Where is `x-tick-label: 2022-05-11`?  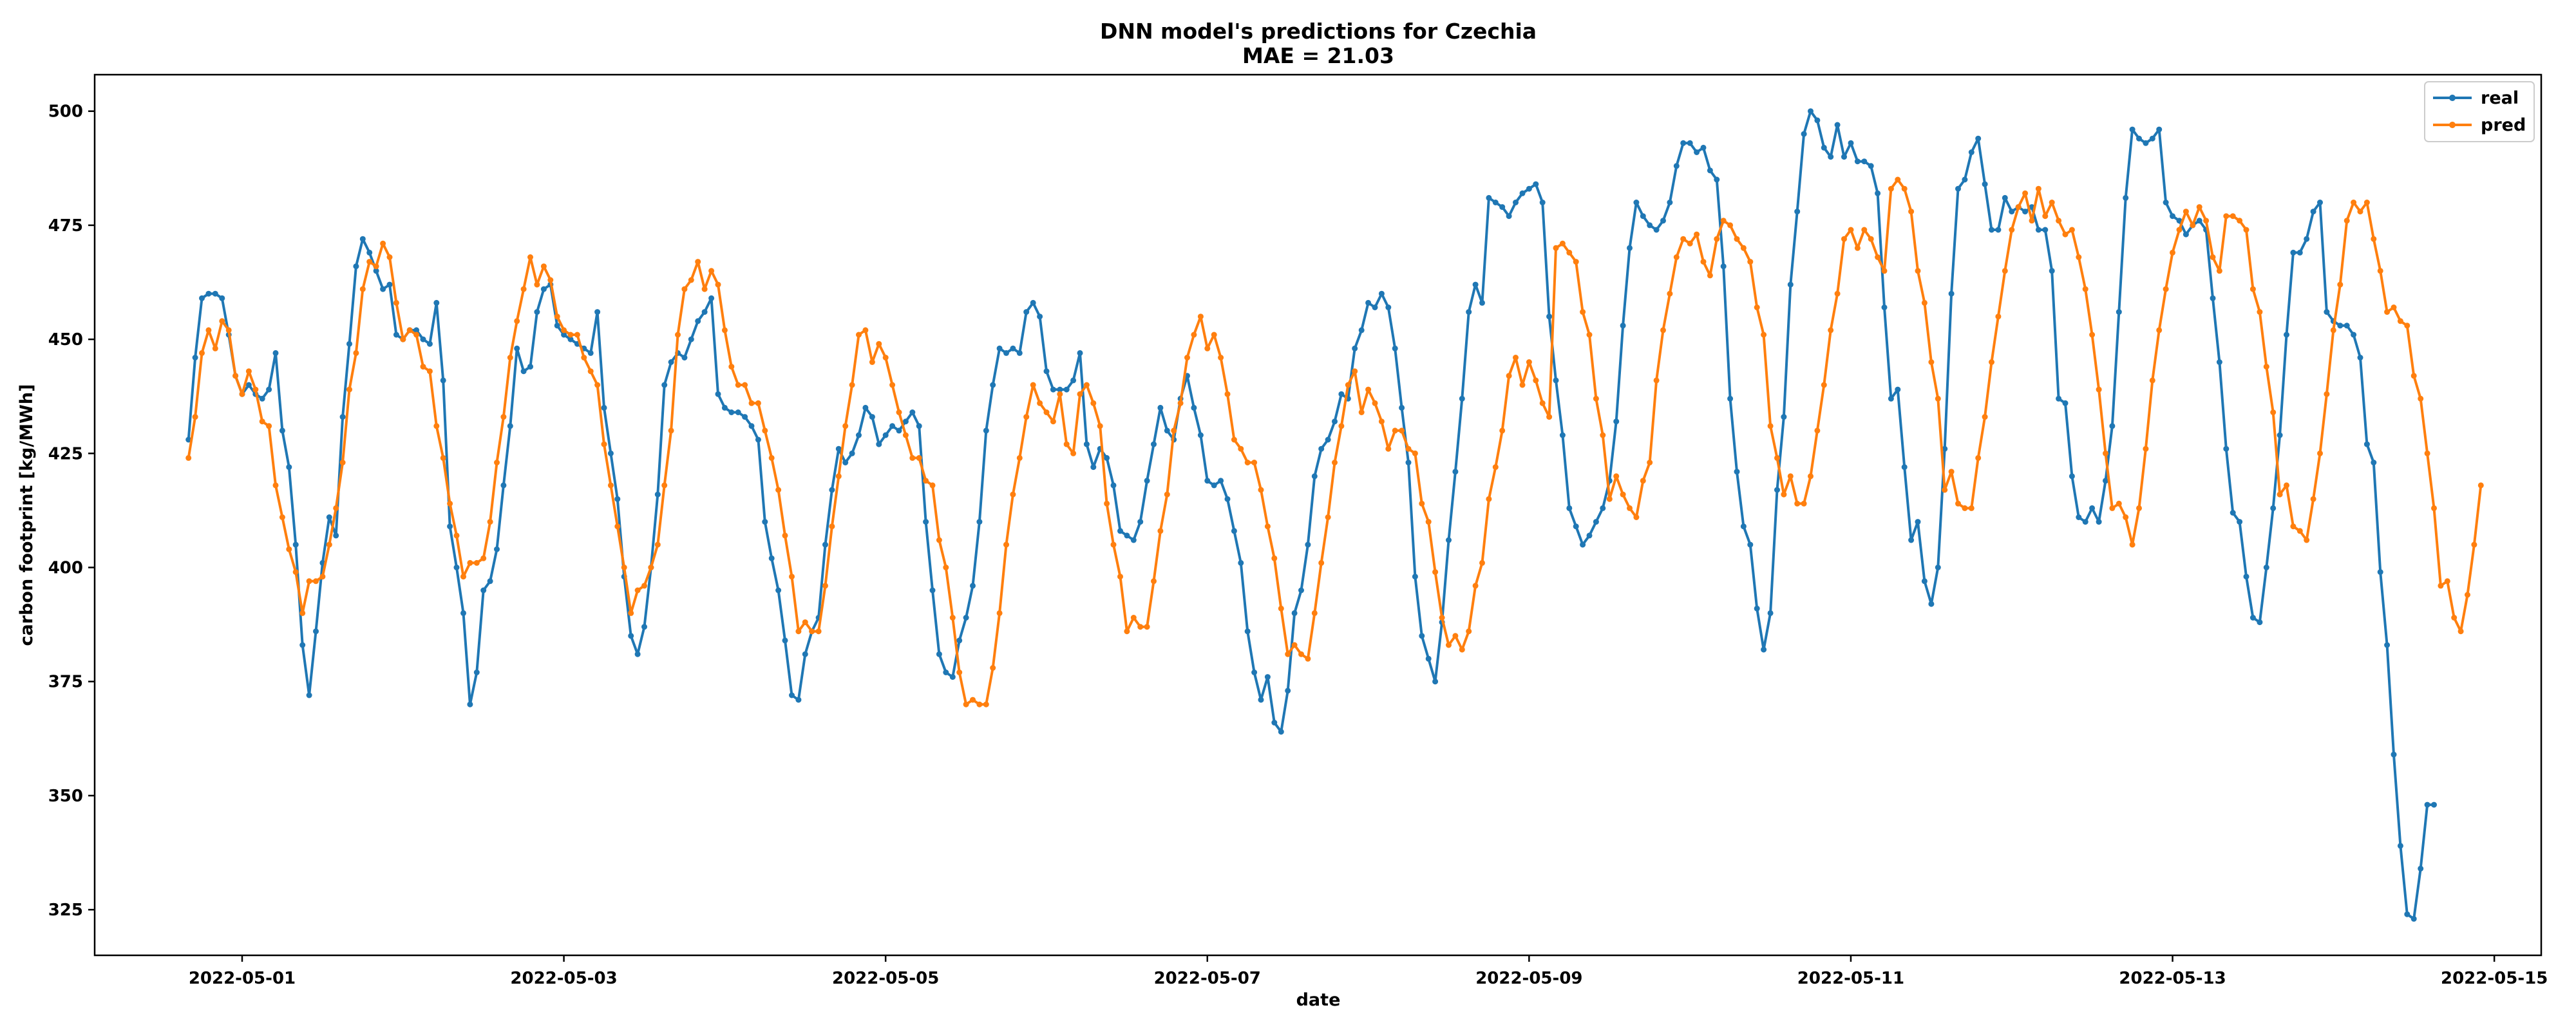 x-tick-label: 2022-05-11 is located at coordinates (1851, 979).